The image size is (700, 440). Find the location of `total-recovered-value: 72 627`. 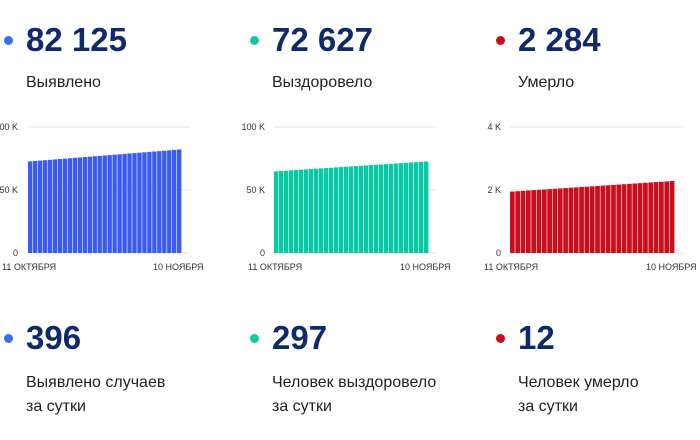

total-recovered-value: 72 627 is located at coordinates (322, 39).